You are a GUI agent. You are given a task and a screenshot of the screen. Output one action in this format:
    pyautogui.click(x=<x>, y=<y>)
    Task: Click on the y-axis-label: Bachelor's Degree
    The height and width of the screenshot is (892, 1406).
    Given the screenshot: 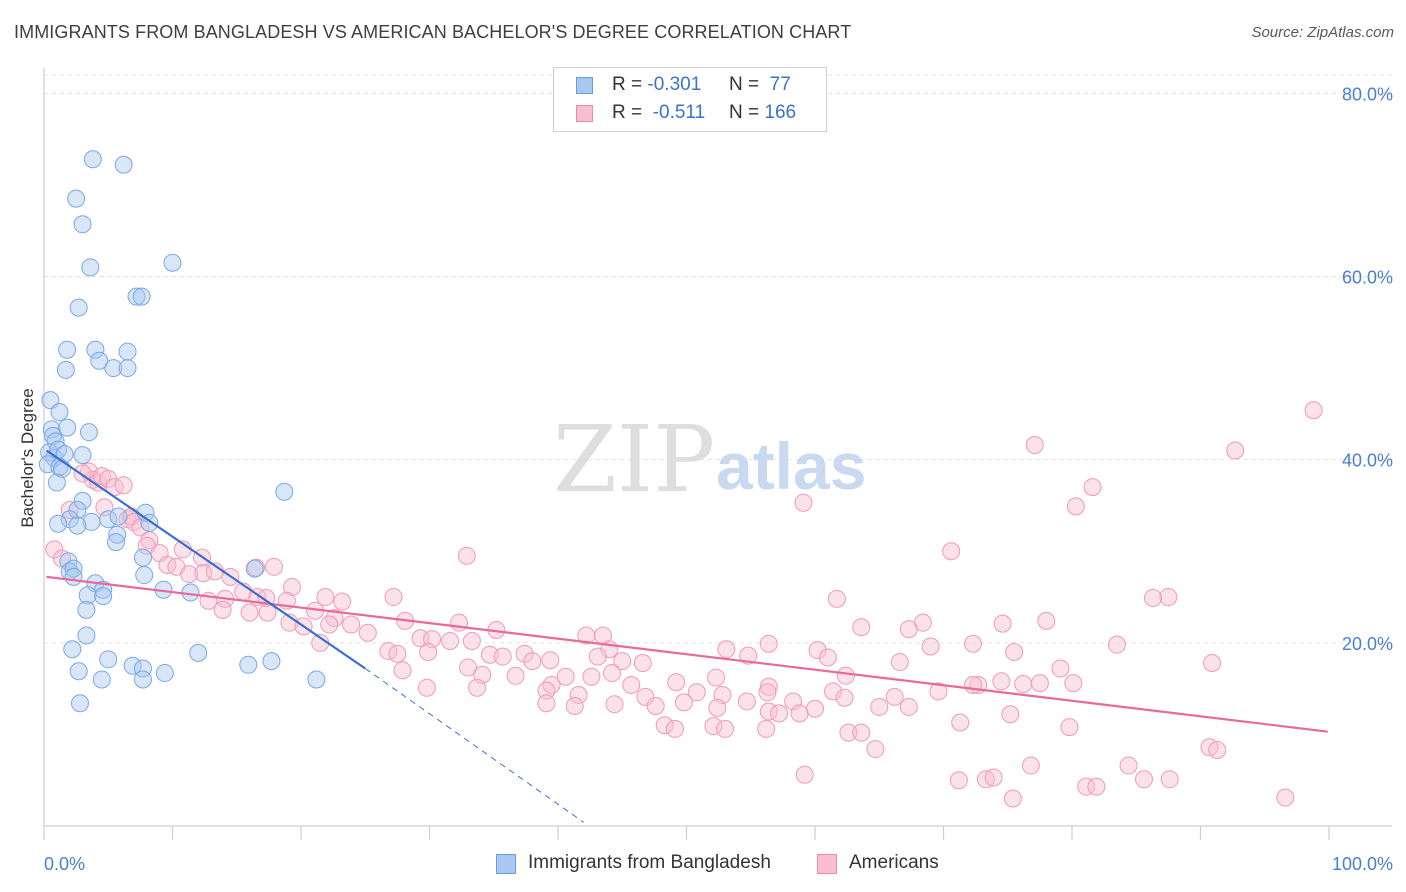 What is the action you would take?
    pyautogui.click(x=27, y=457)
    